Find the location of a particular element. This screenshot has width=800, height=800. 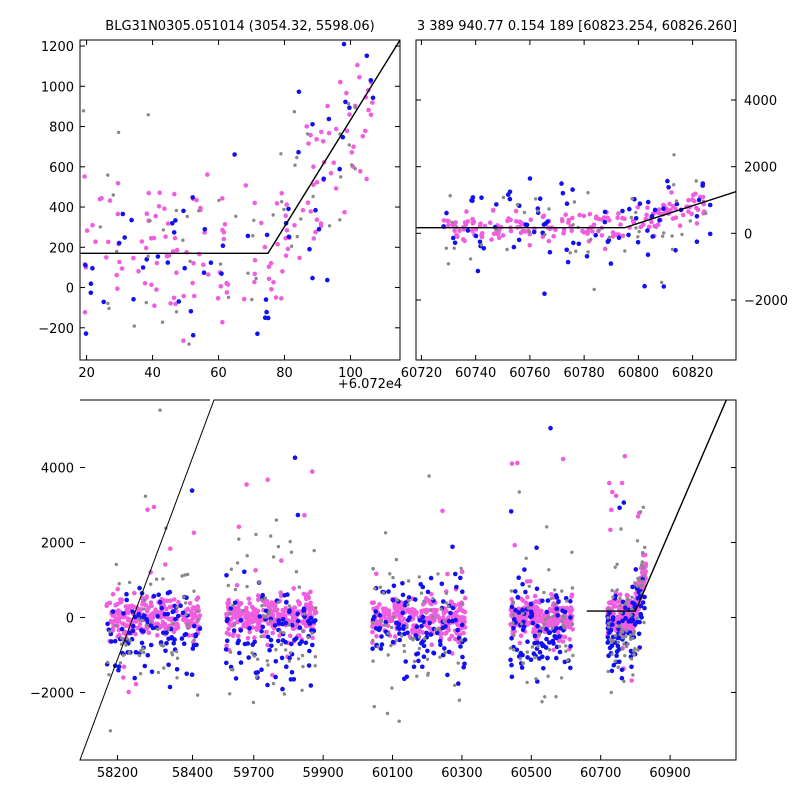

bottom-y-tick-label: 2000 is located at coordinates (57, 544).